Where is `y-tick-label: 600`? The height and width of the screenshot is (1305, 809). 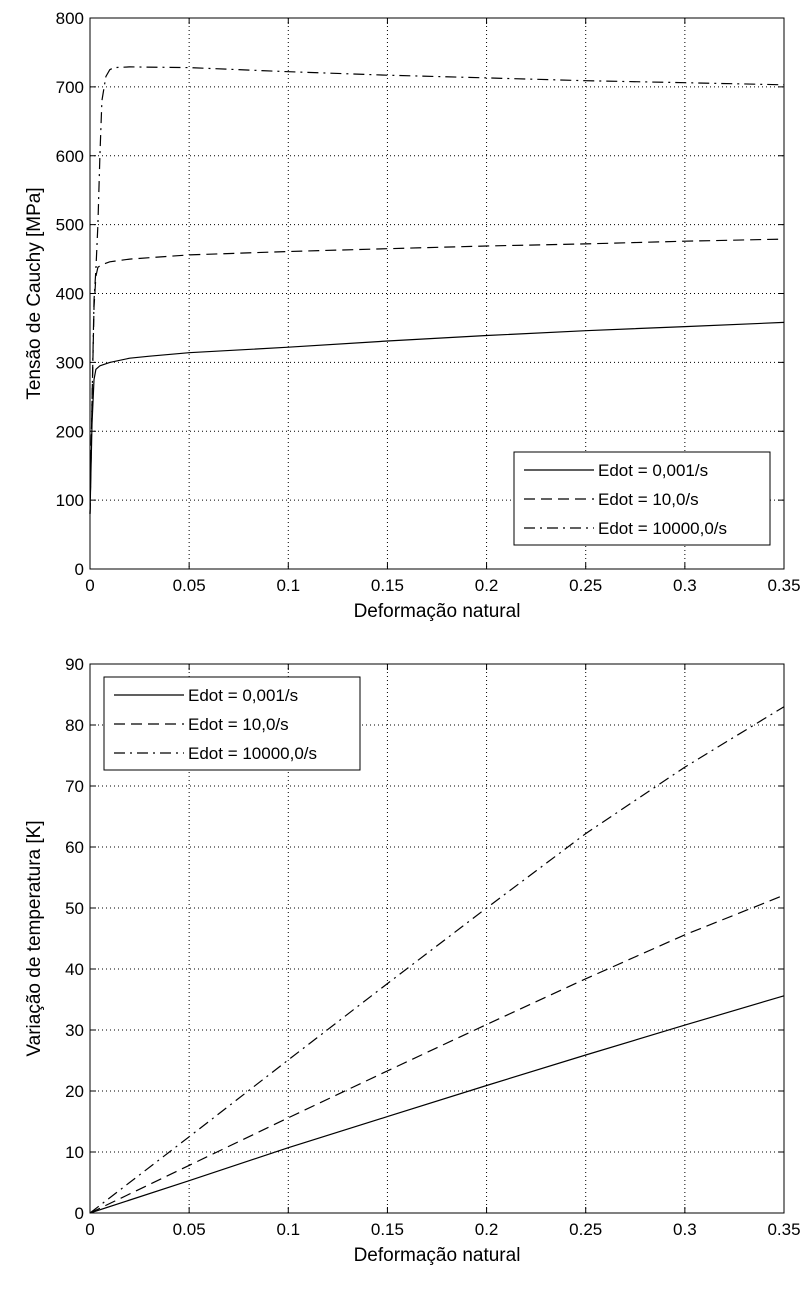
y-tick-label: 600 is located at coordinates (70, 156).